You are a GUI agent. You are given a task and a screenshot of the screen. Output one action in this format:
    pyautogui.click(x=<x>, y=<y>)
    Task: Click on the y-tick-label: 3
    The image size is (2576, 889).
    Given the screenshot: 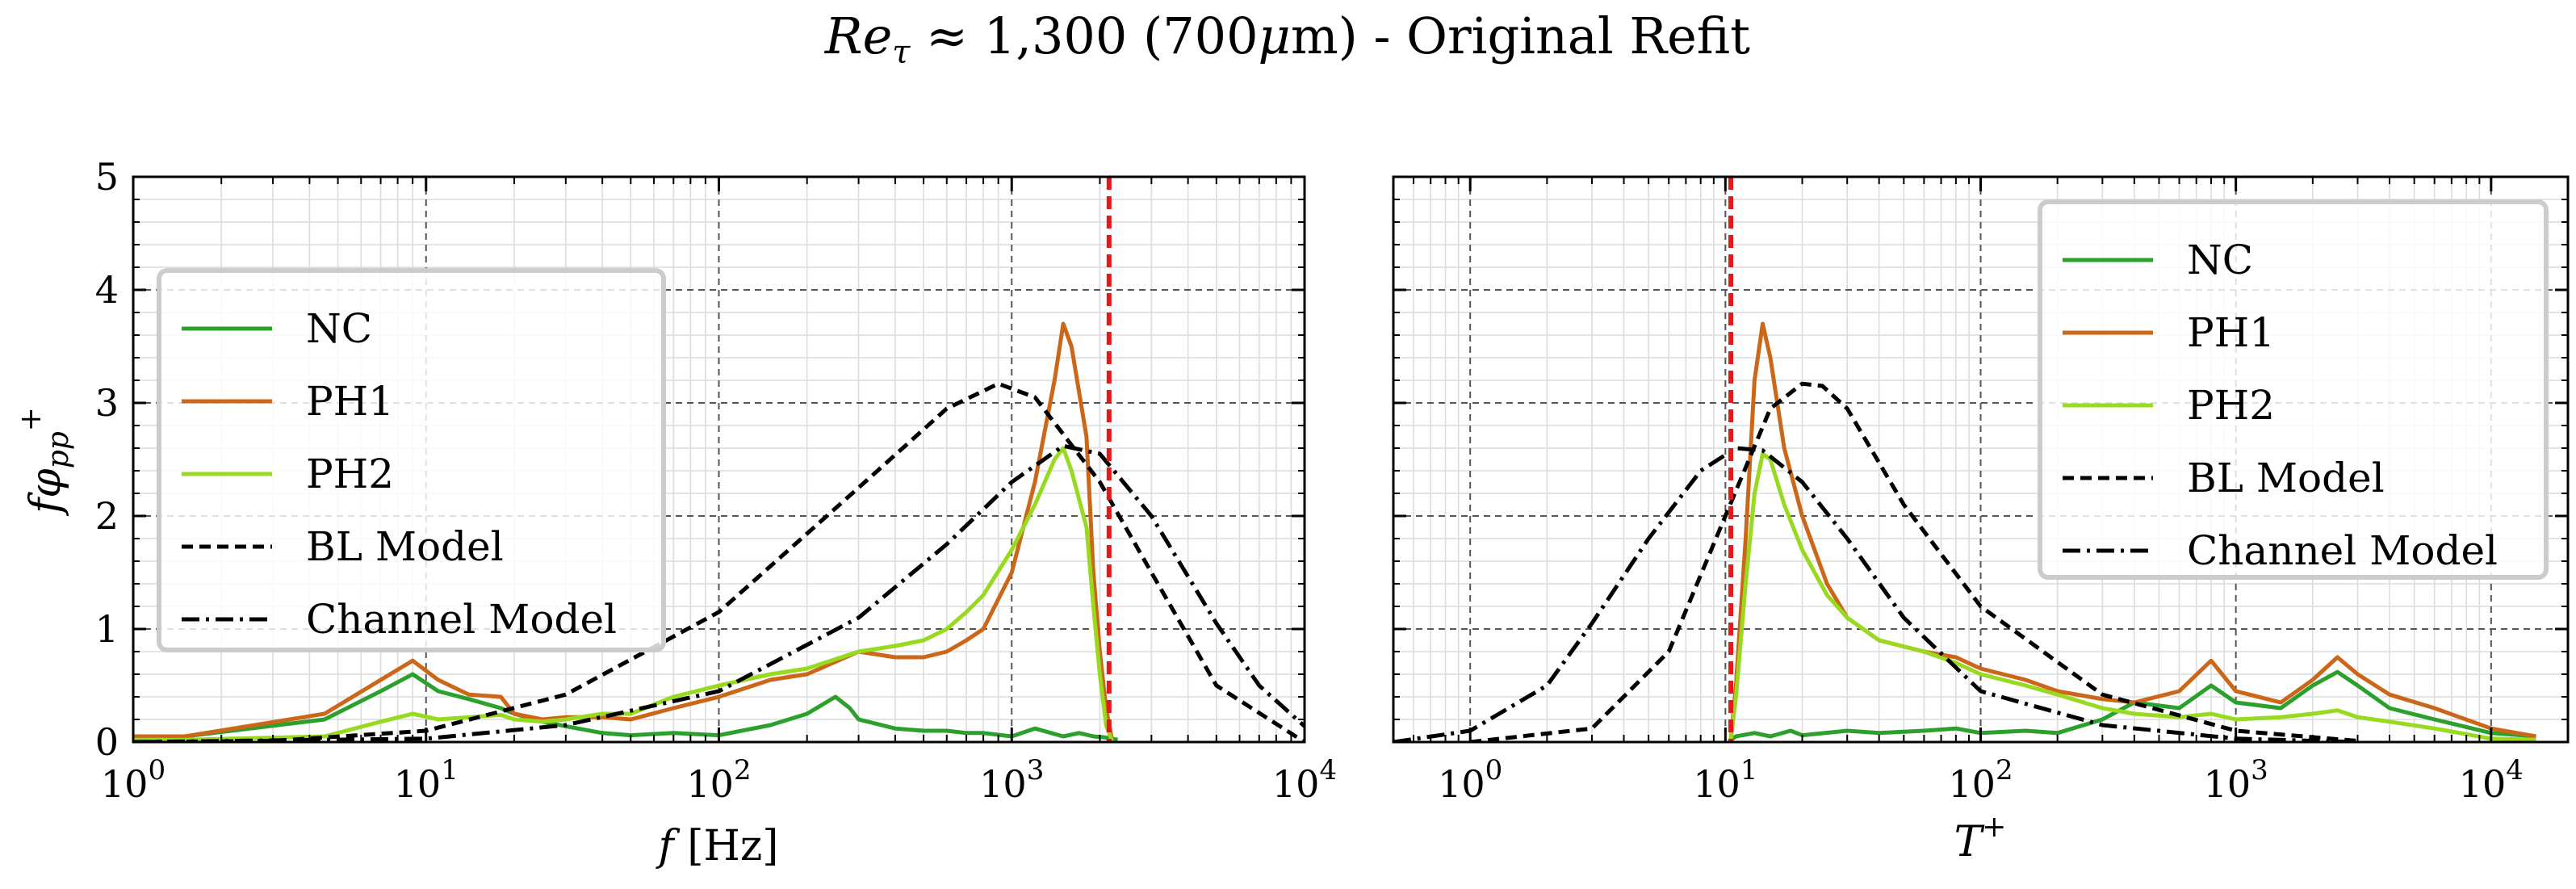 What is the action you would take?
    pyautogui.click(x=107, y=403)
    